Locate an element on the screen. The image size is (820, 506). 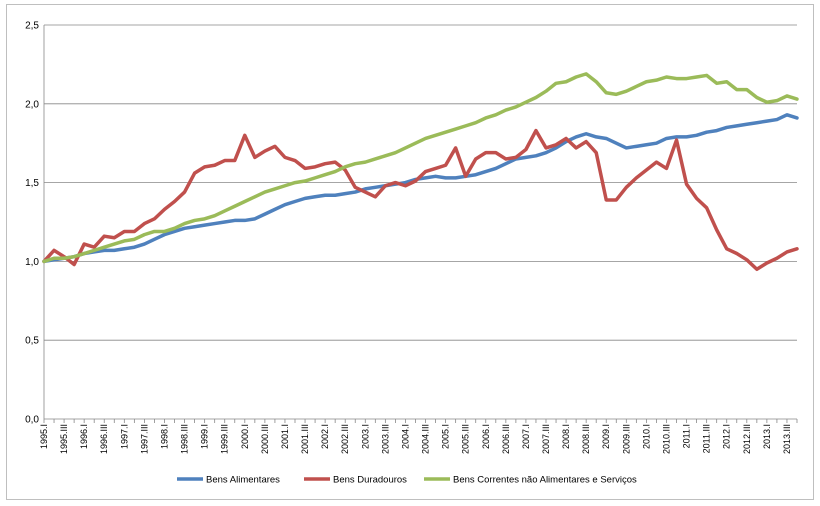
y-axis: 0,0 0,5 1,0 1,5 2,0 2,5 is located at coordinates (35, 223).